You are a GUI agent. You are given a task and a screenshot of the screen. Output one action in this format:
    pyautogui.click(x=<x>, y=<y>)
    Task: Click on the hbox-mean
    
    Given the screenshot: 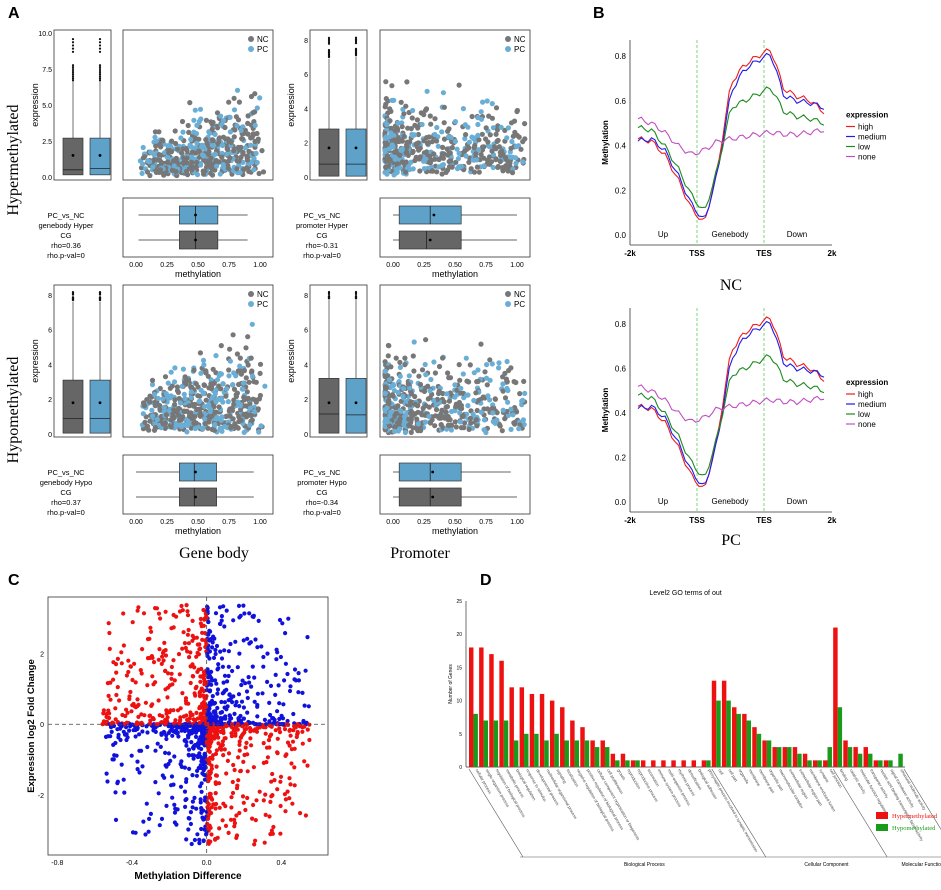 What is the action you would take?
    pyautogui.click(x=195, y=240)
    